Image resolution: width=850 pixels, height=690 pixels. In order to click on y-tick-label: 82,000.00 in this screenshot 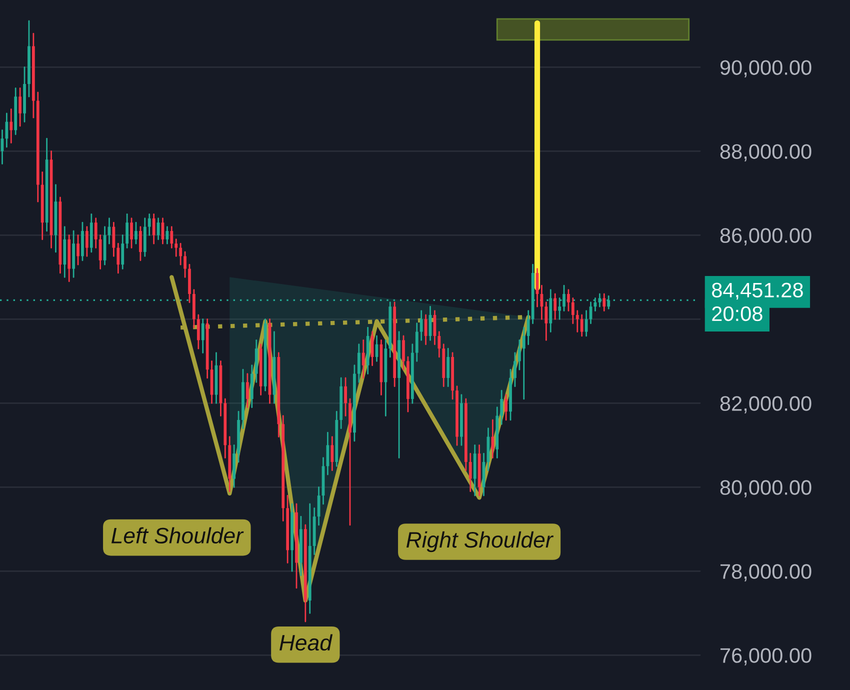, I will do `click(766, 405)`.